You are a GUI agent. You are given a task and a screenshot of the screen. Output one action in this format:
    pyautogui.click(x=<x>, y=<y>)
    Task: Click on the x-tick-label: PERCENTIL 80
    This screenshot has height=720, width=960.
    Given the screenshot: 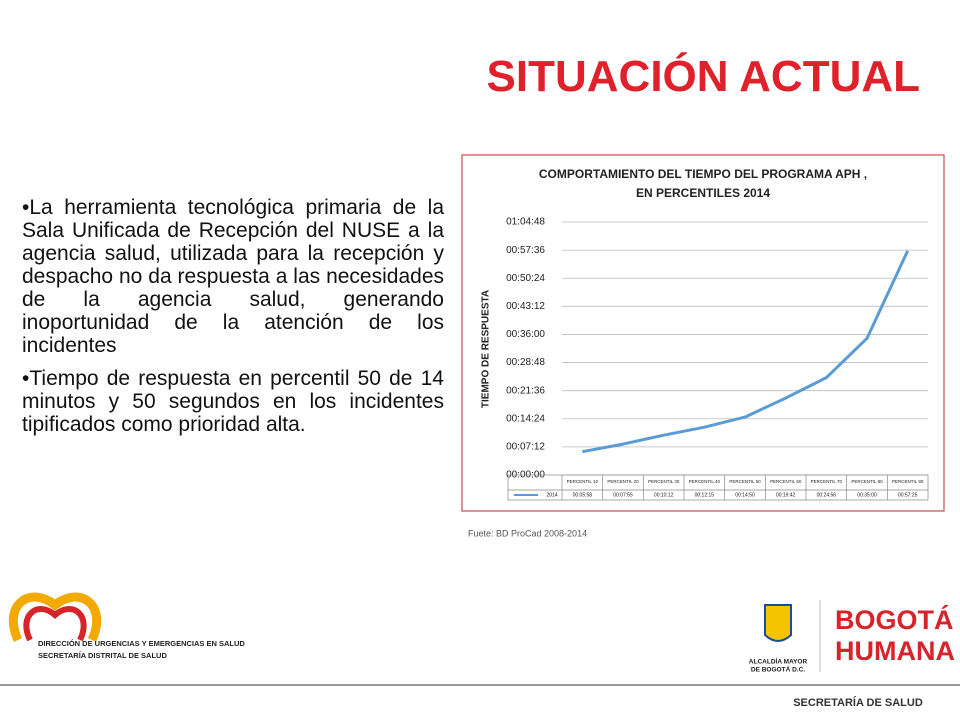 What is the action you would take?
    pyautogui.click(x=867, y=481)
    